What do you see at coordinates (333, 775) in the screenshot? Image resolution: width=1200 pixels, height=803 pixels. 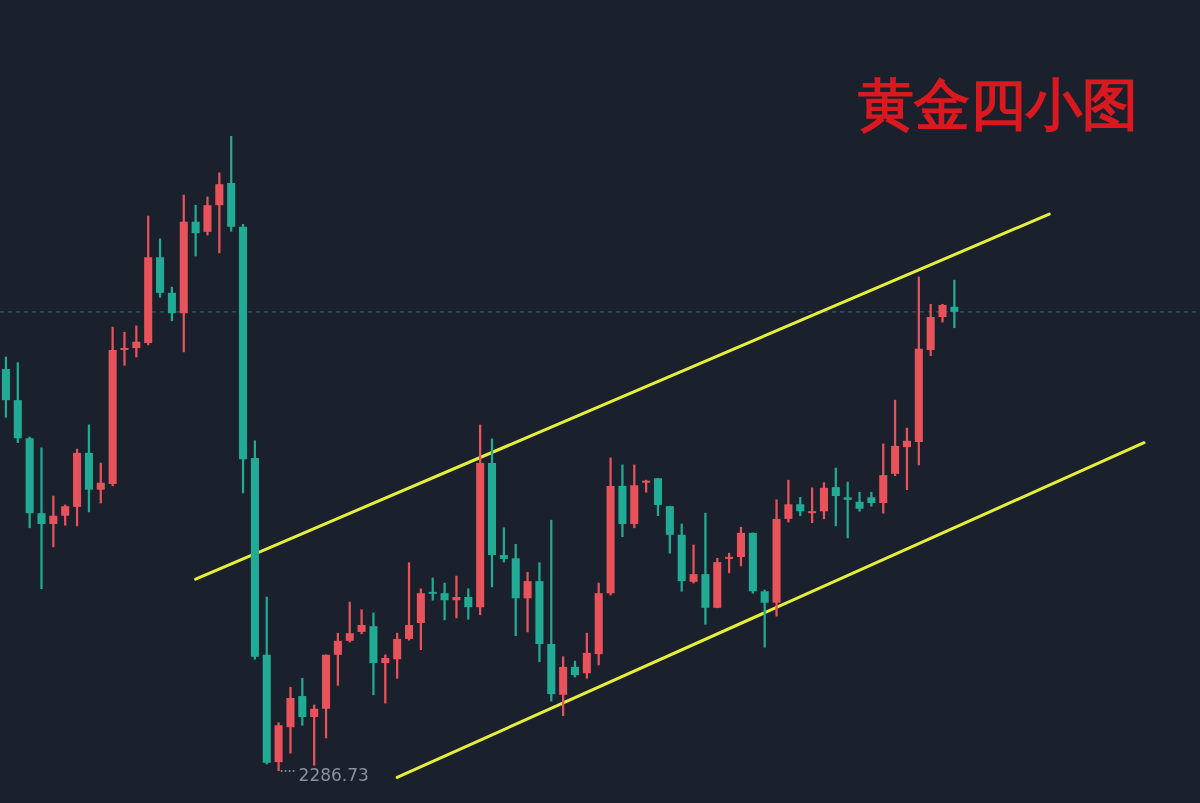 I see `annotation: 2286.73` at bounding box center [333, 775].